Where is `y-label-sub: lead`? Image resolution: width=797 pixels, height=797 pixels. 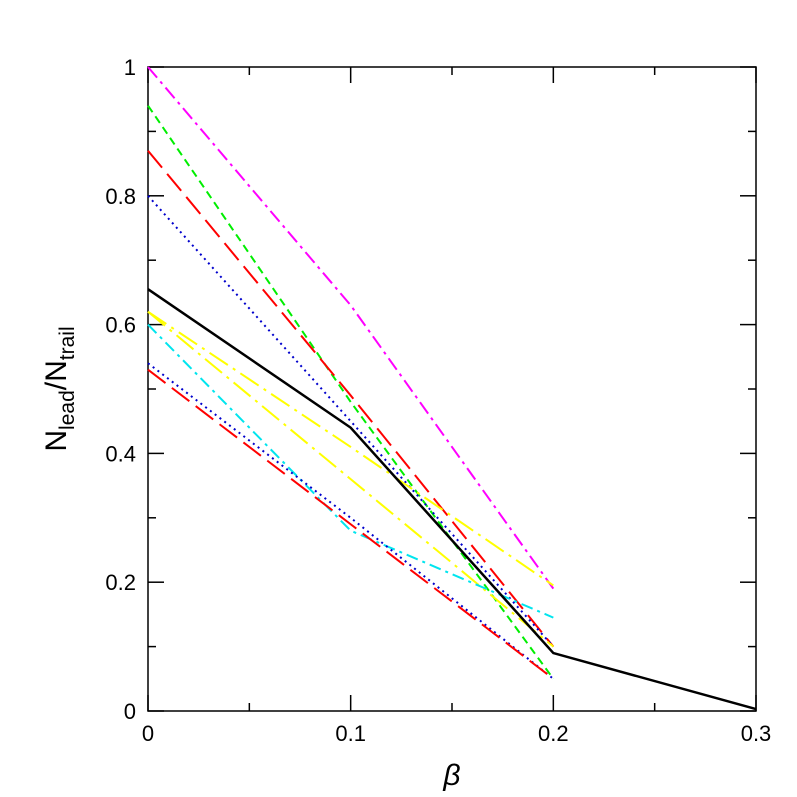
y-label-sub: lead is located at coordinates (67, 410).